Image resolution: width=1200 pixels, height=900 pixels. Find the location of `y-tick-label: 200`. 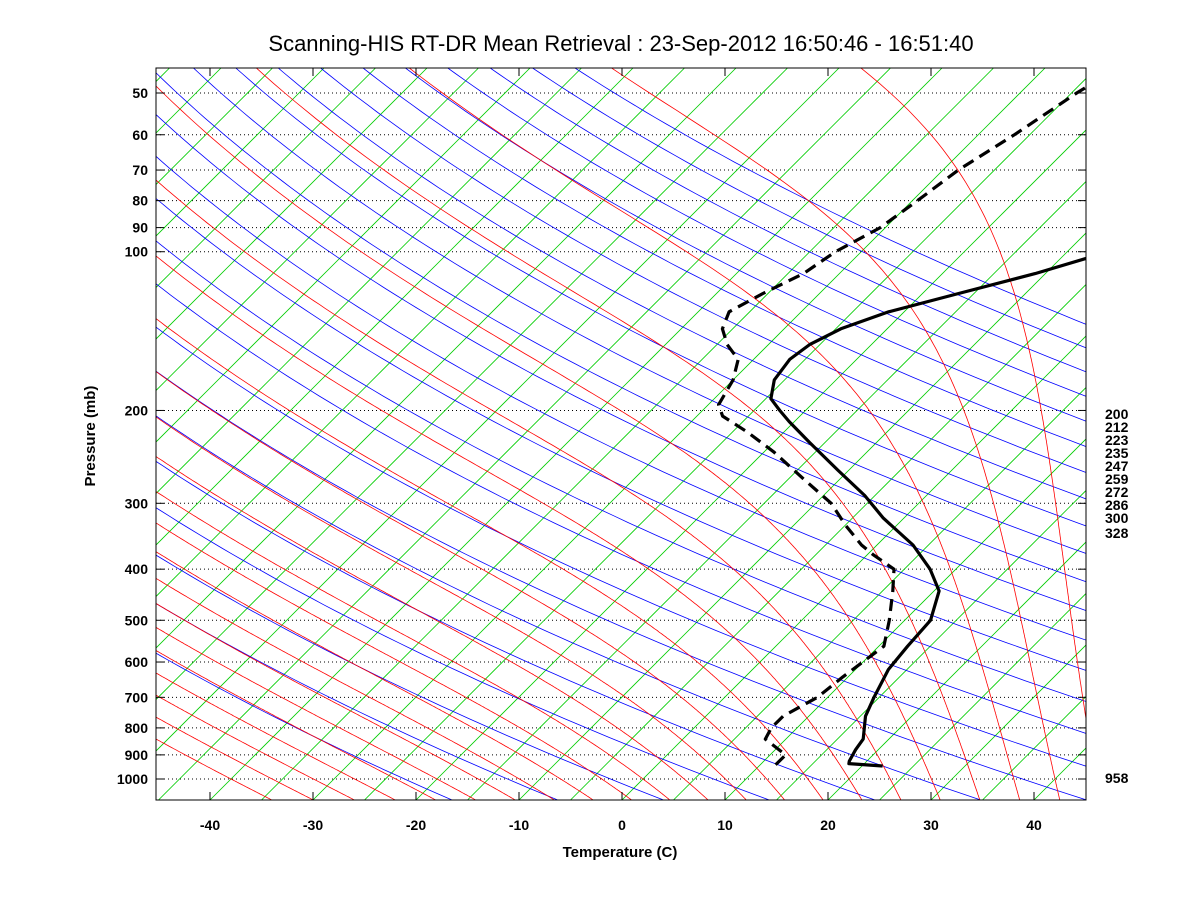

y-tick-label: 200 is located at coordinates (137, 410).